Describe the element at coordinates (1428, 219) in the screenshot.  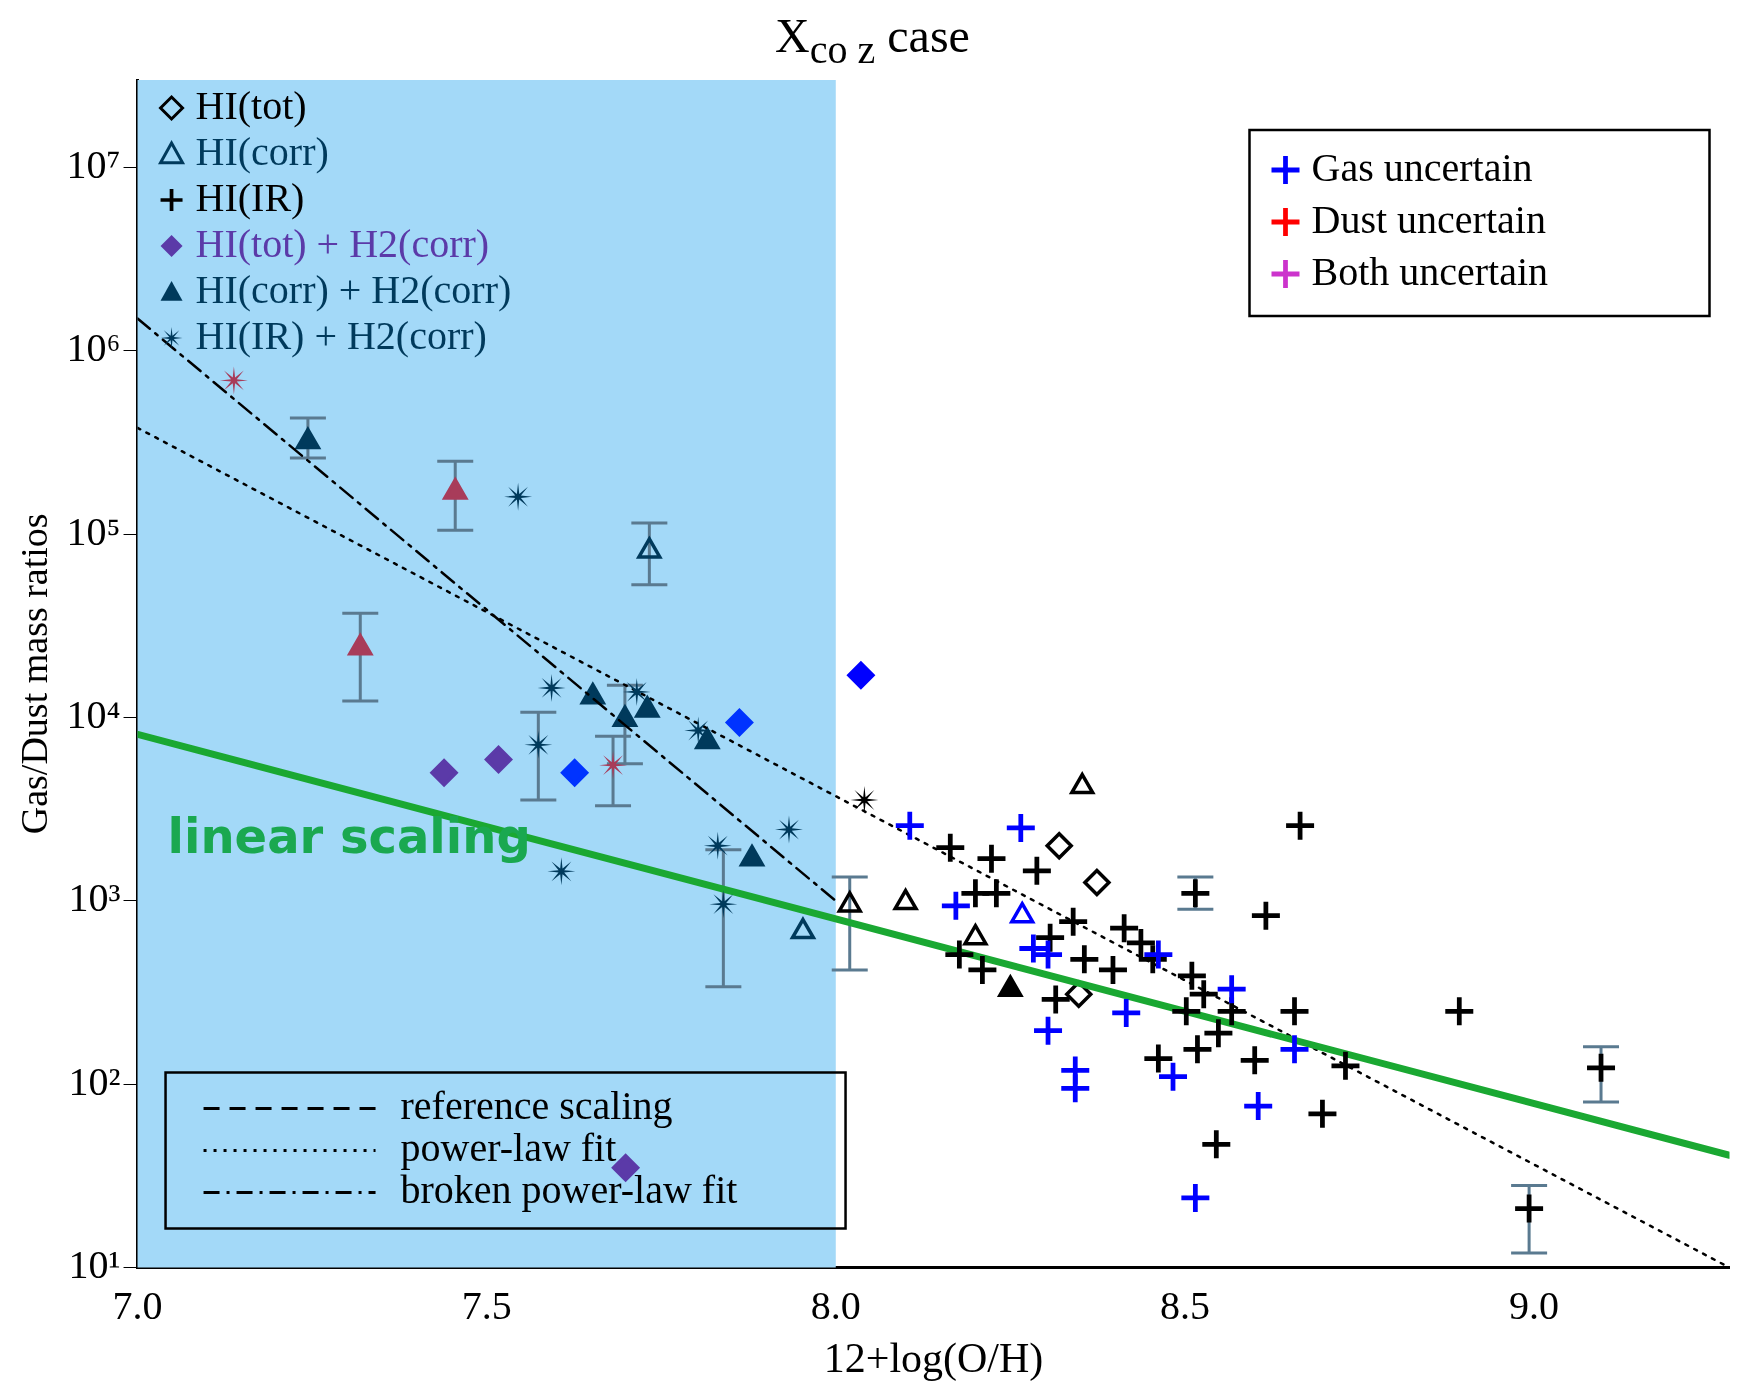
I see `legend-label: Dust uncertain` at that location.